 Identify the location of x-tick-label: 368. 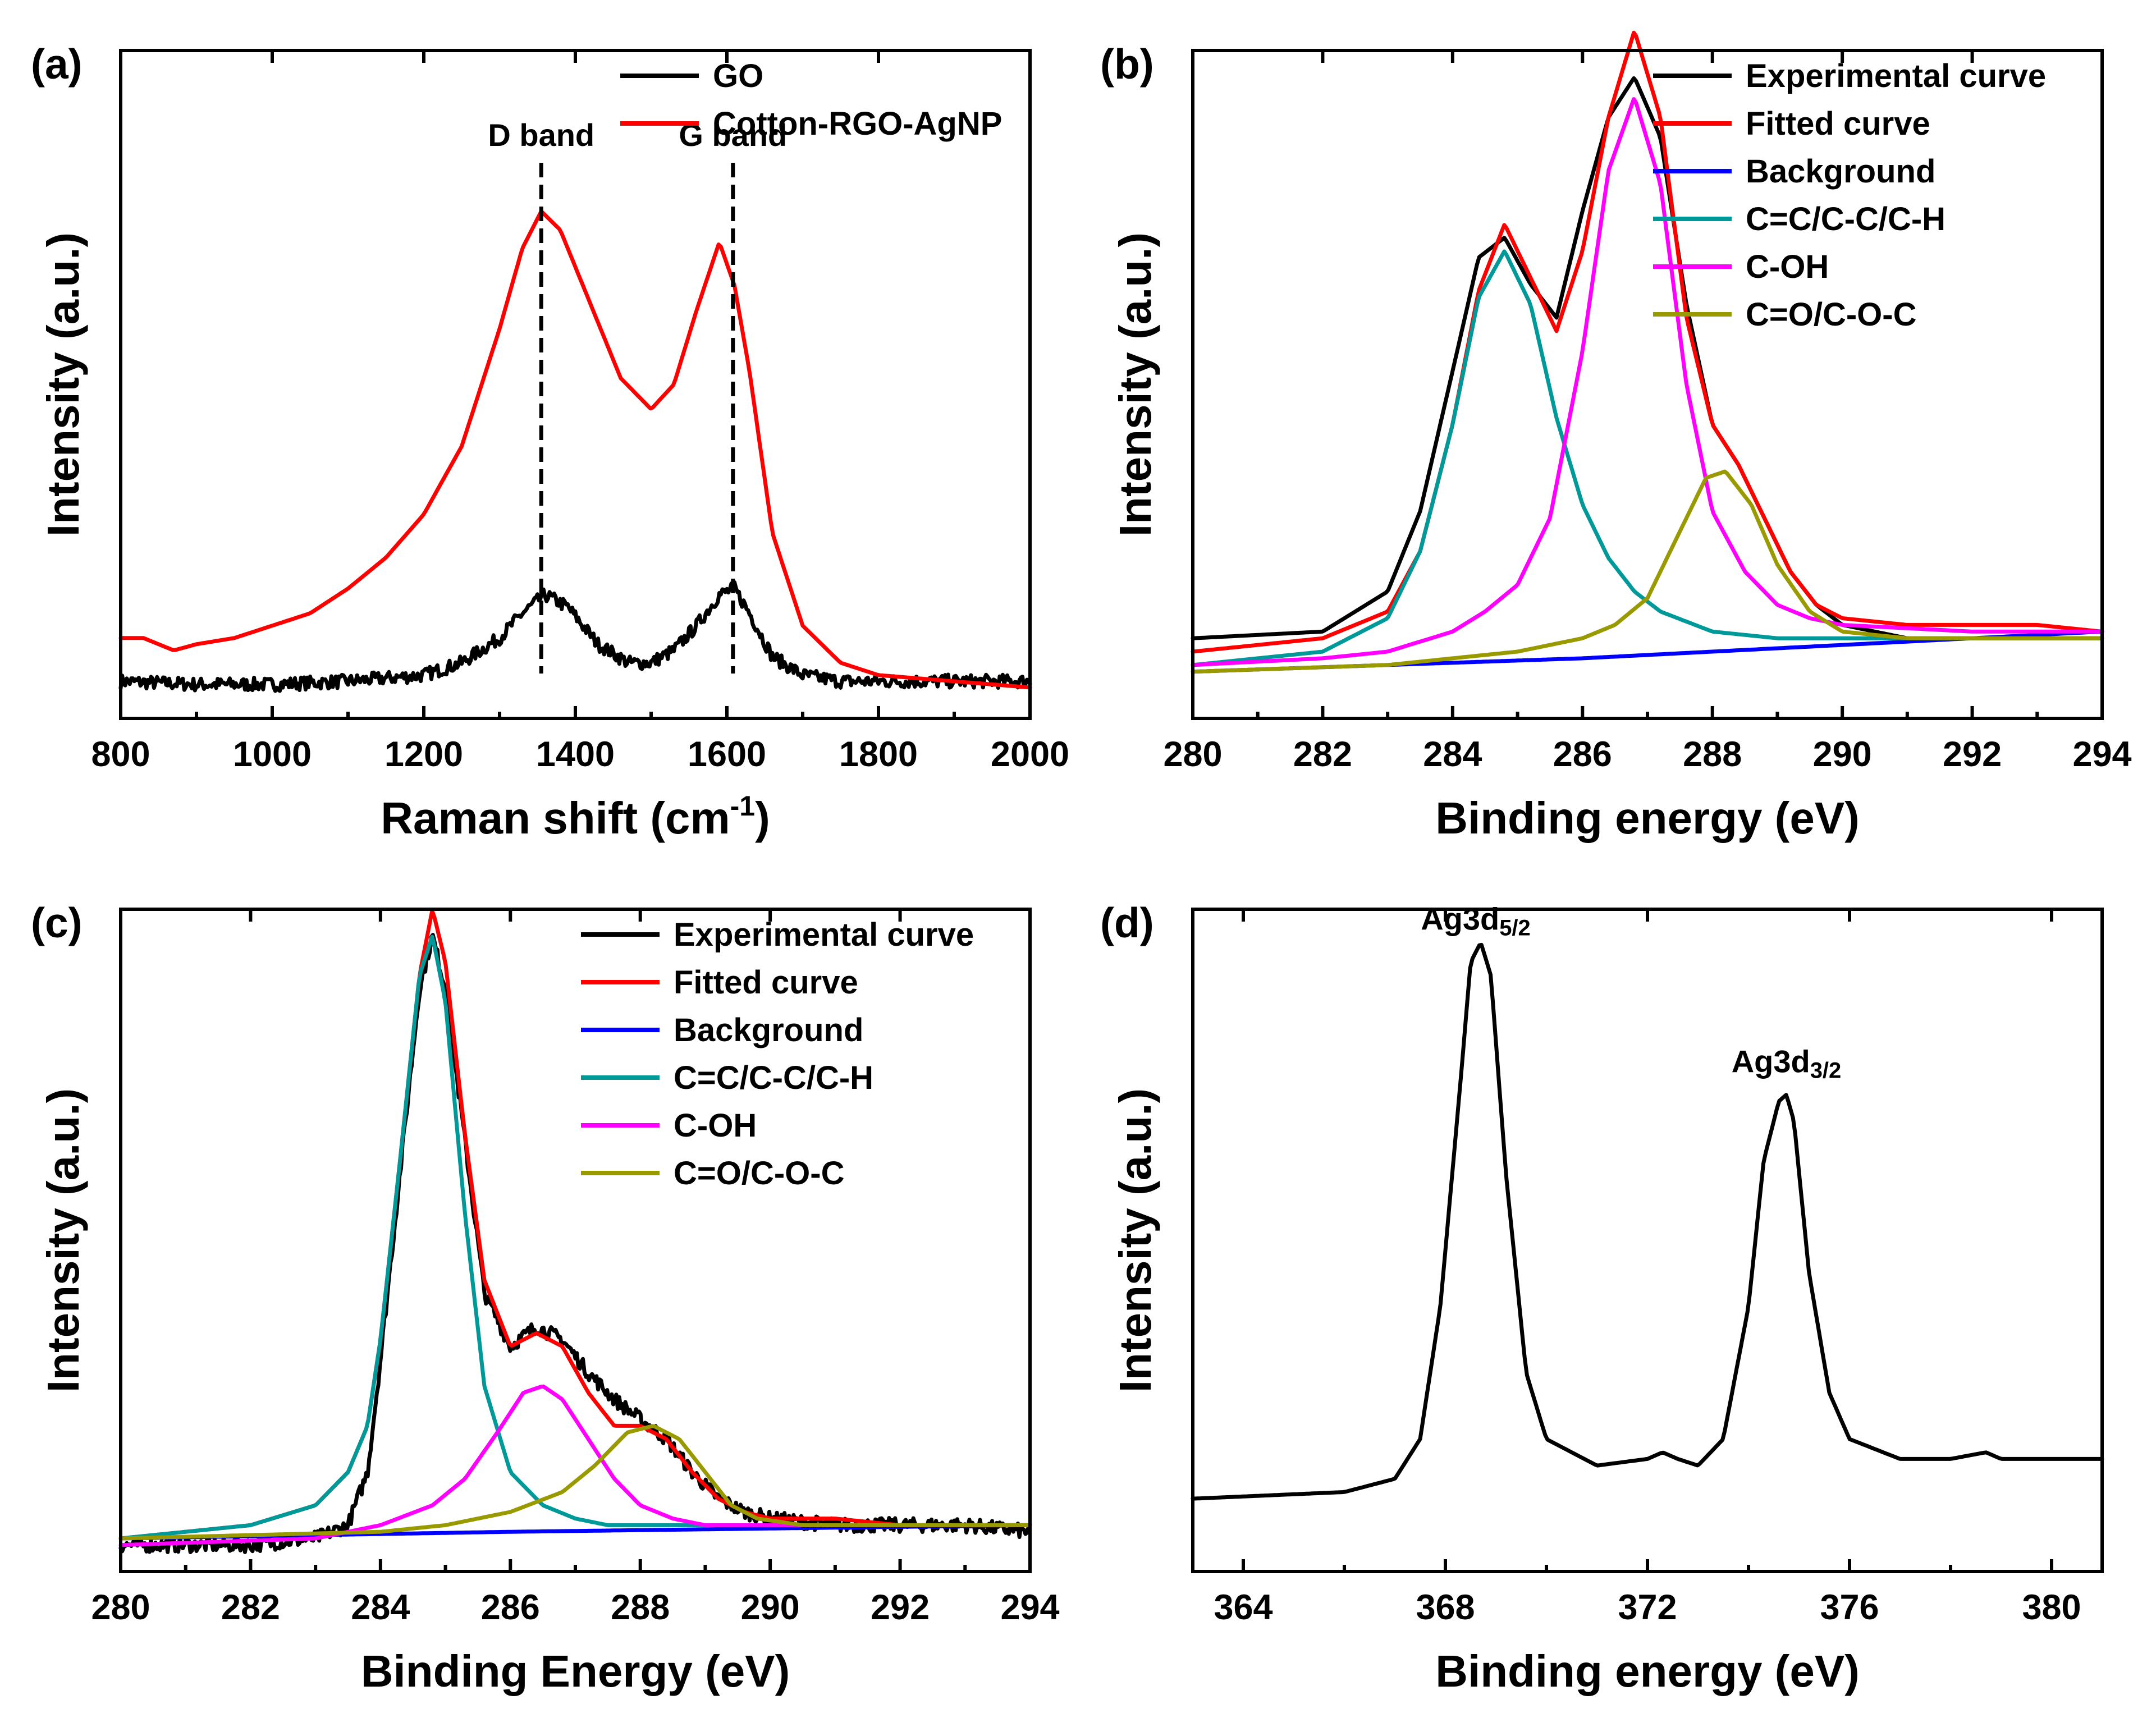
(1445, 1607).